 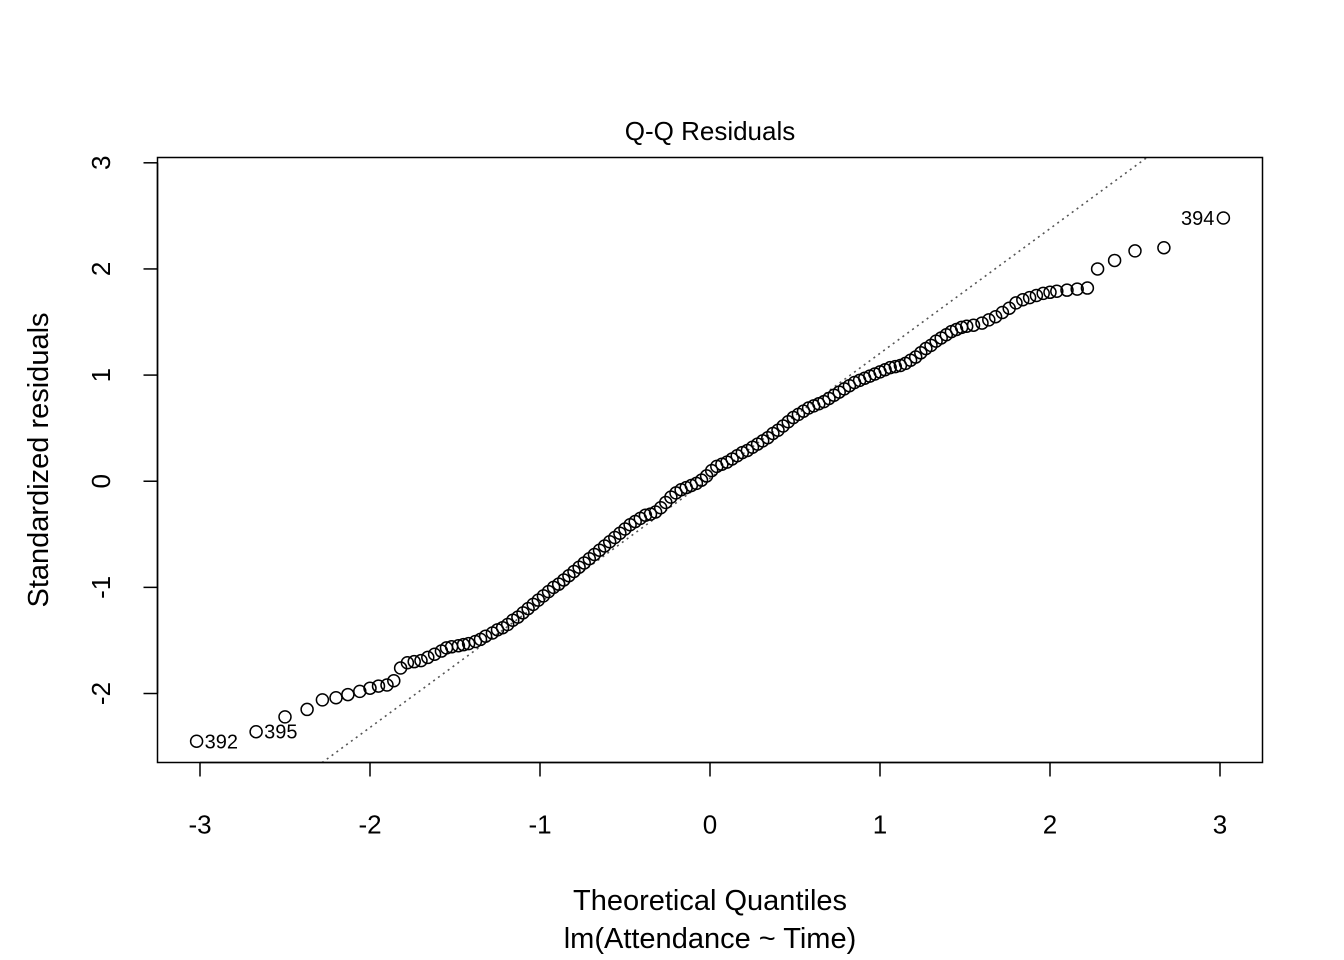 I want to click on y-tick-label: 1, so click(x=101, y=375).